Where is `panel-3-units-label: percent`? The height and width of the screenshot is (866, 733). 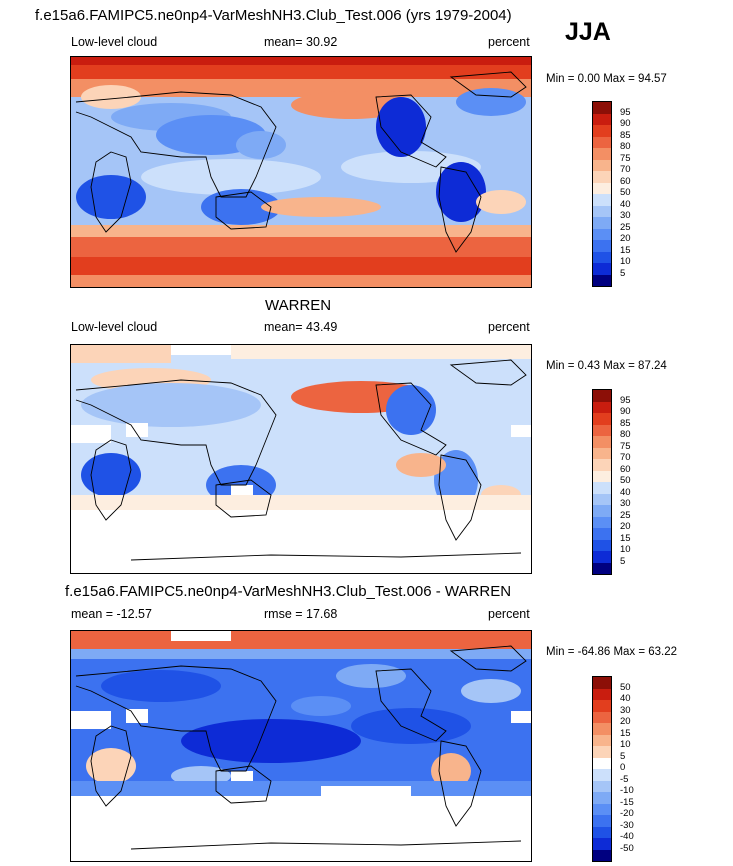
panel-3-units-label: percent is located at coordinates (509, 614).